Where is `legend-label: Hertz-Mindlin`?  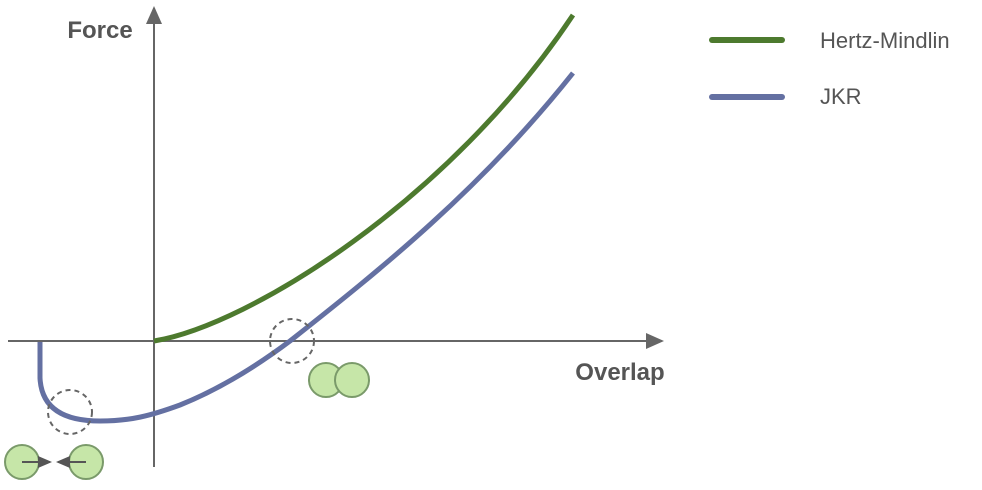 legend-label: Hertz-Mindlin is located at coordinates (885, 40).